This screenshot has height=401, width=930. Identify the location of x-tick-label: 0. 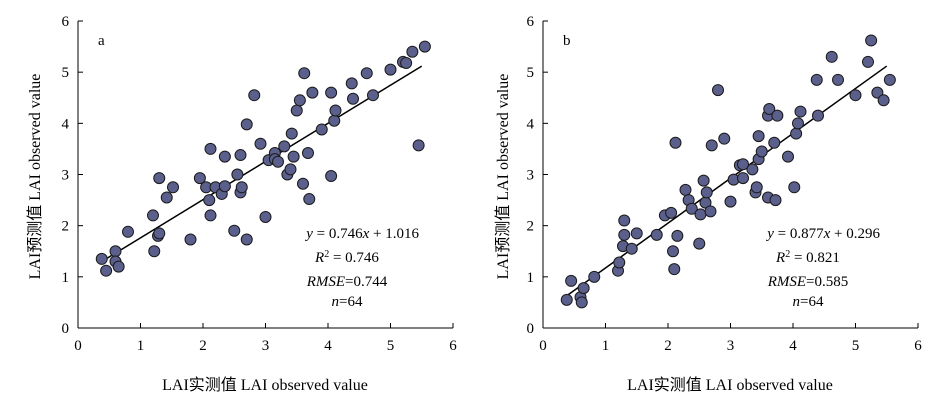
(543, 346).